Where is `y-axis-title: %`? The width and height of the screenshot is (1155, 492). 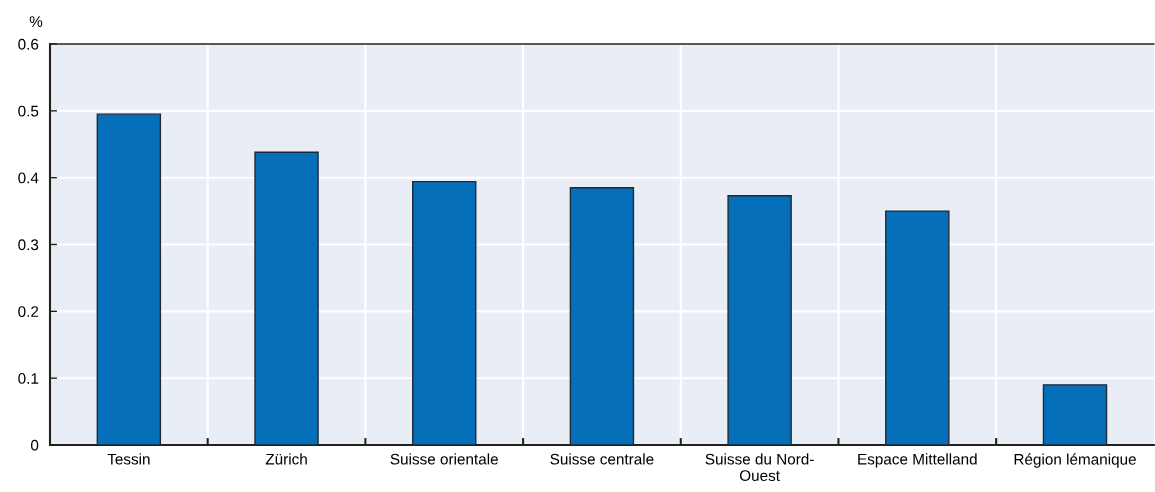
y-axis-title: % is located at coordinates (36, 21).